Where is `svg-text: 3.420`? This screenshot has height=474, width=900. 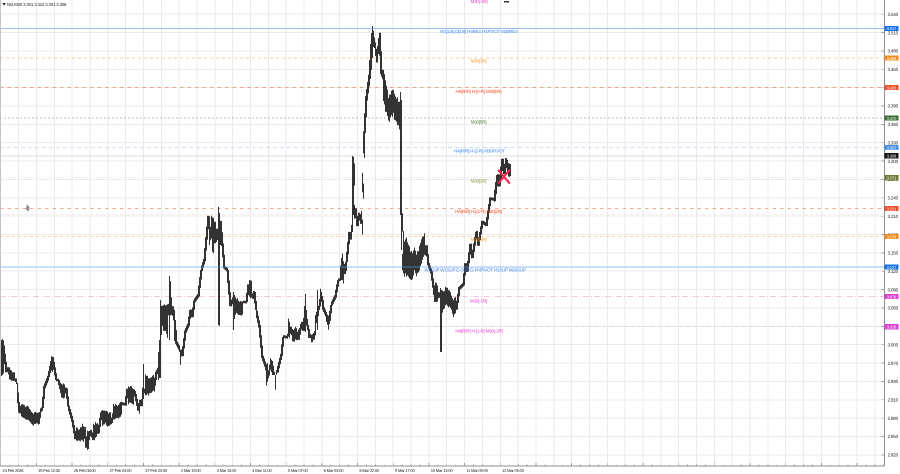
svg-text: 3.420 is located at coordinates (892, 87).